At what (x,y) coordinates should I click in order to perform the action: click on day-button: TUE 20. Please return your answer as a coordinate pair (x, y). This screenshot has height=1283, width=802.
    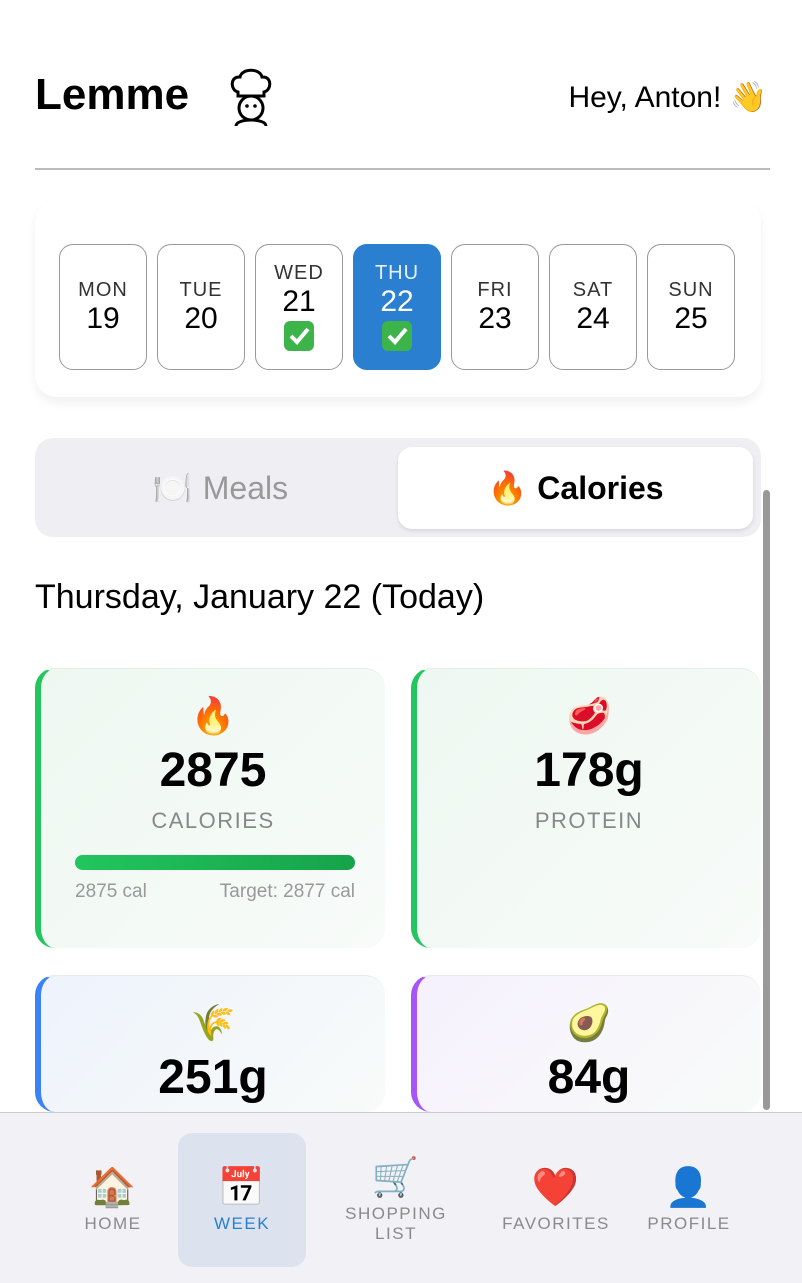
    Looking at the image, I should click on (201, 307).